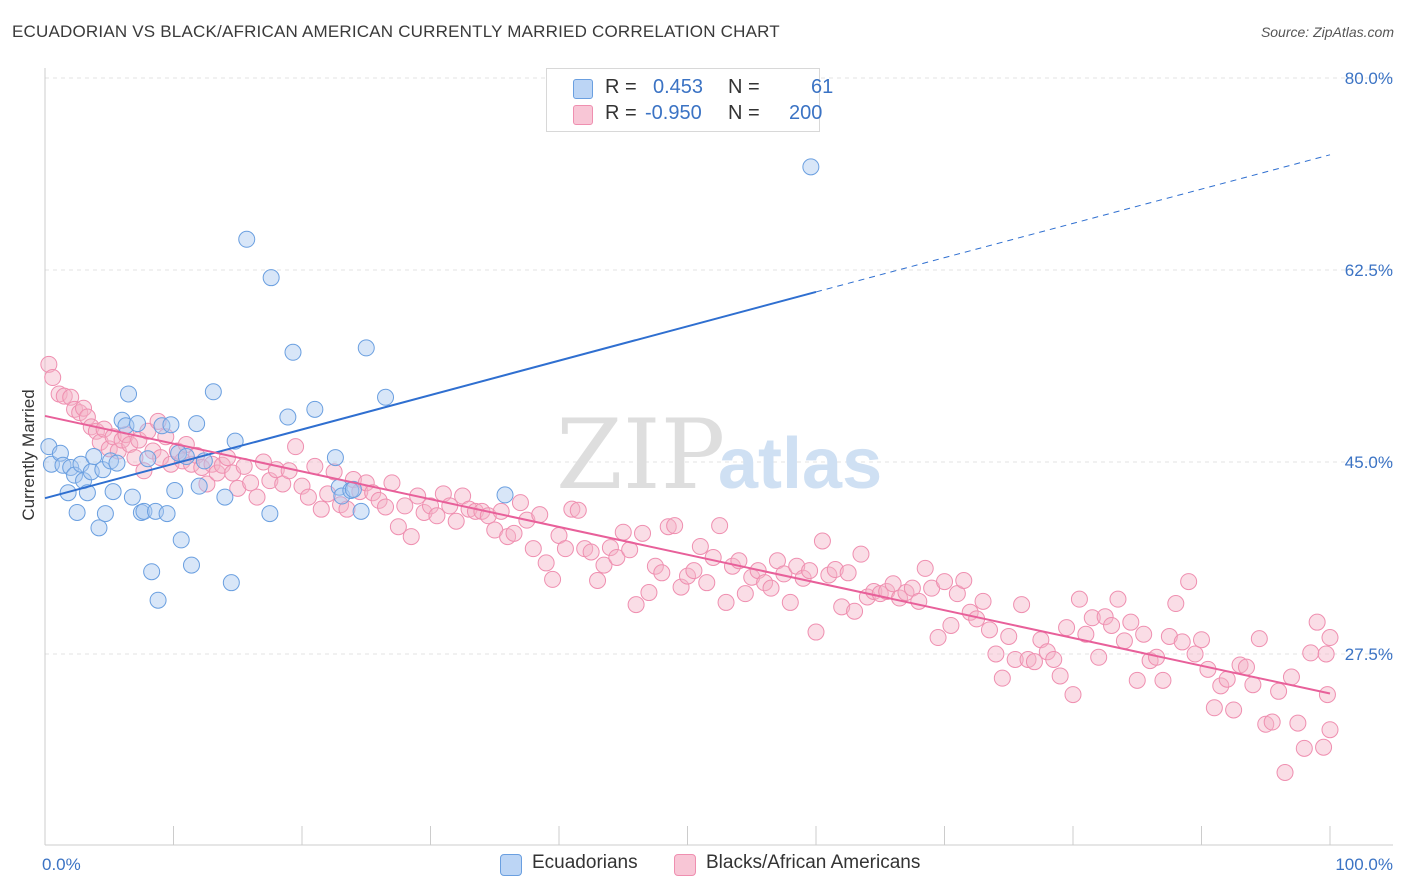  Describe the element at coordinates (813, 862) in the screenshot. I see `bottom-legend-label-blacks: Blacks/African Americans` at that location.